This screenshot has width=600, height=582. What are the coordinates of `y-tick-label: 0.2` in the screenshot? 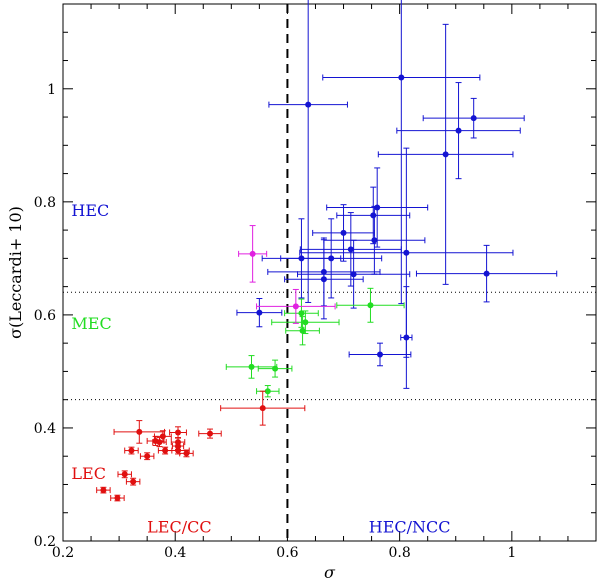 It's located at (45, 542).